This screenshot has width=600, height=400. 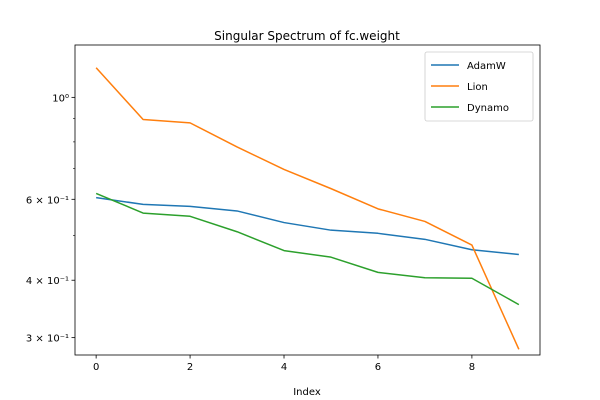 I want to click on legend: AdamW Lion Dynamo, so click(x=479, y=86).